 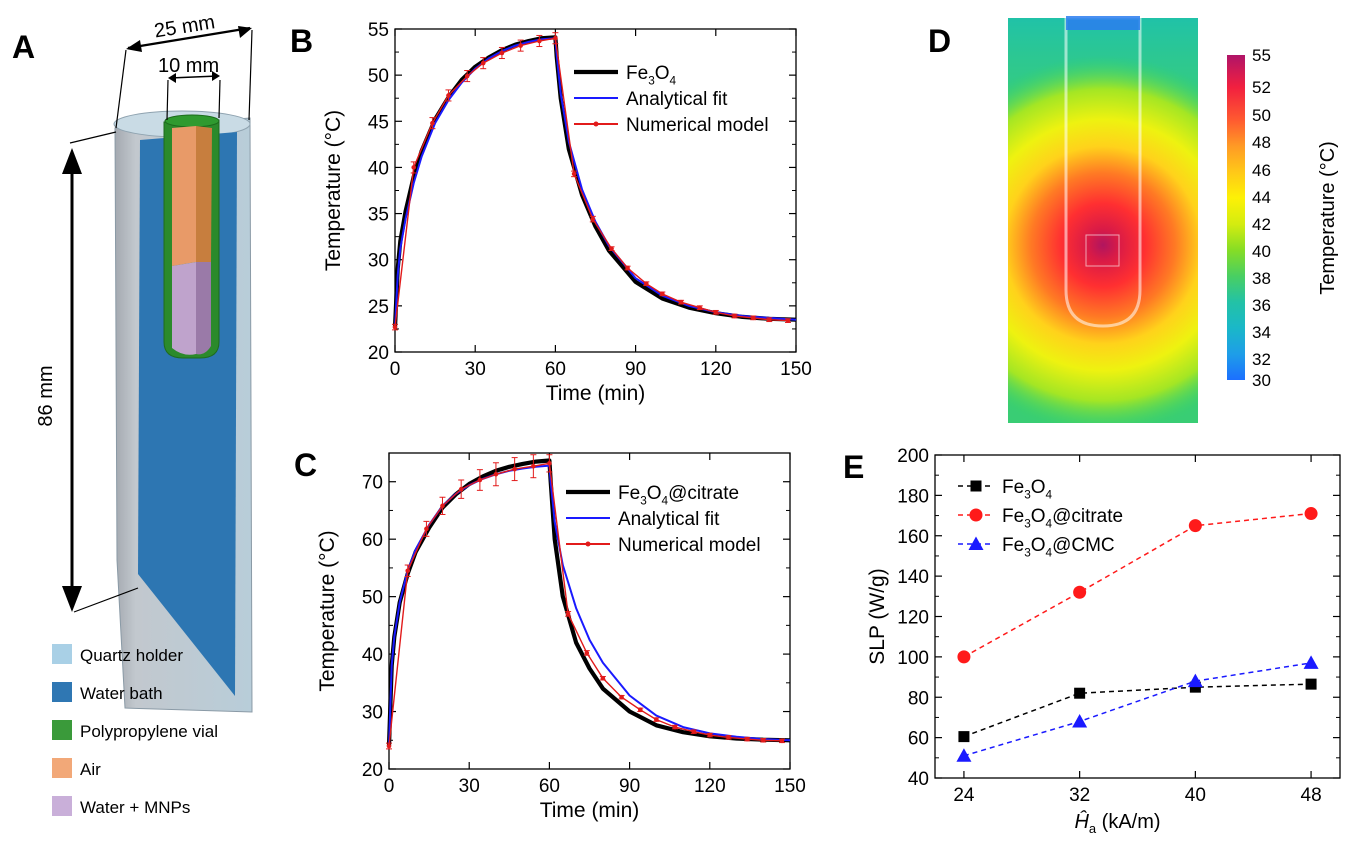 I want to click on y-tick-label: 140, so click(x=913, y=577).